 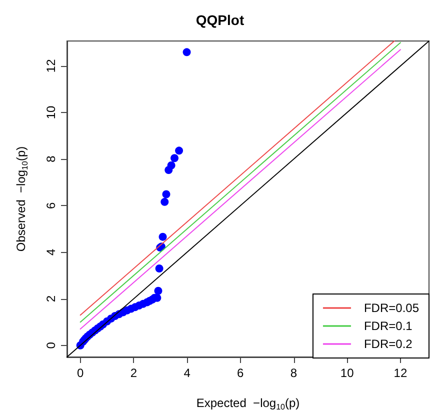 I want to click on legend-label: FDR=0.1, so click(x=388, y=326).